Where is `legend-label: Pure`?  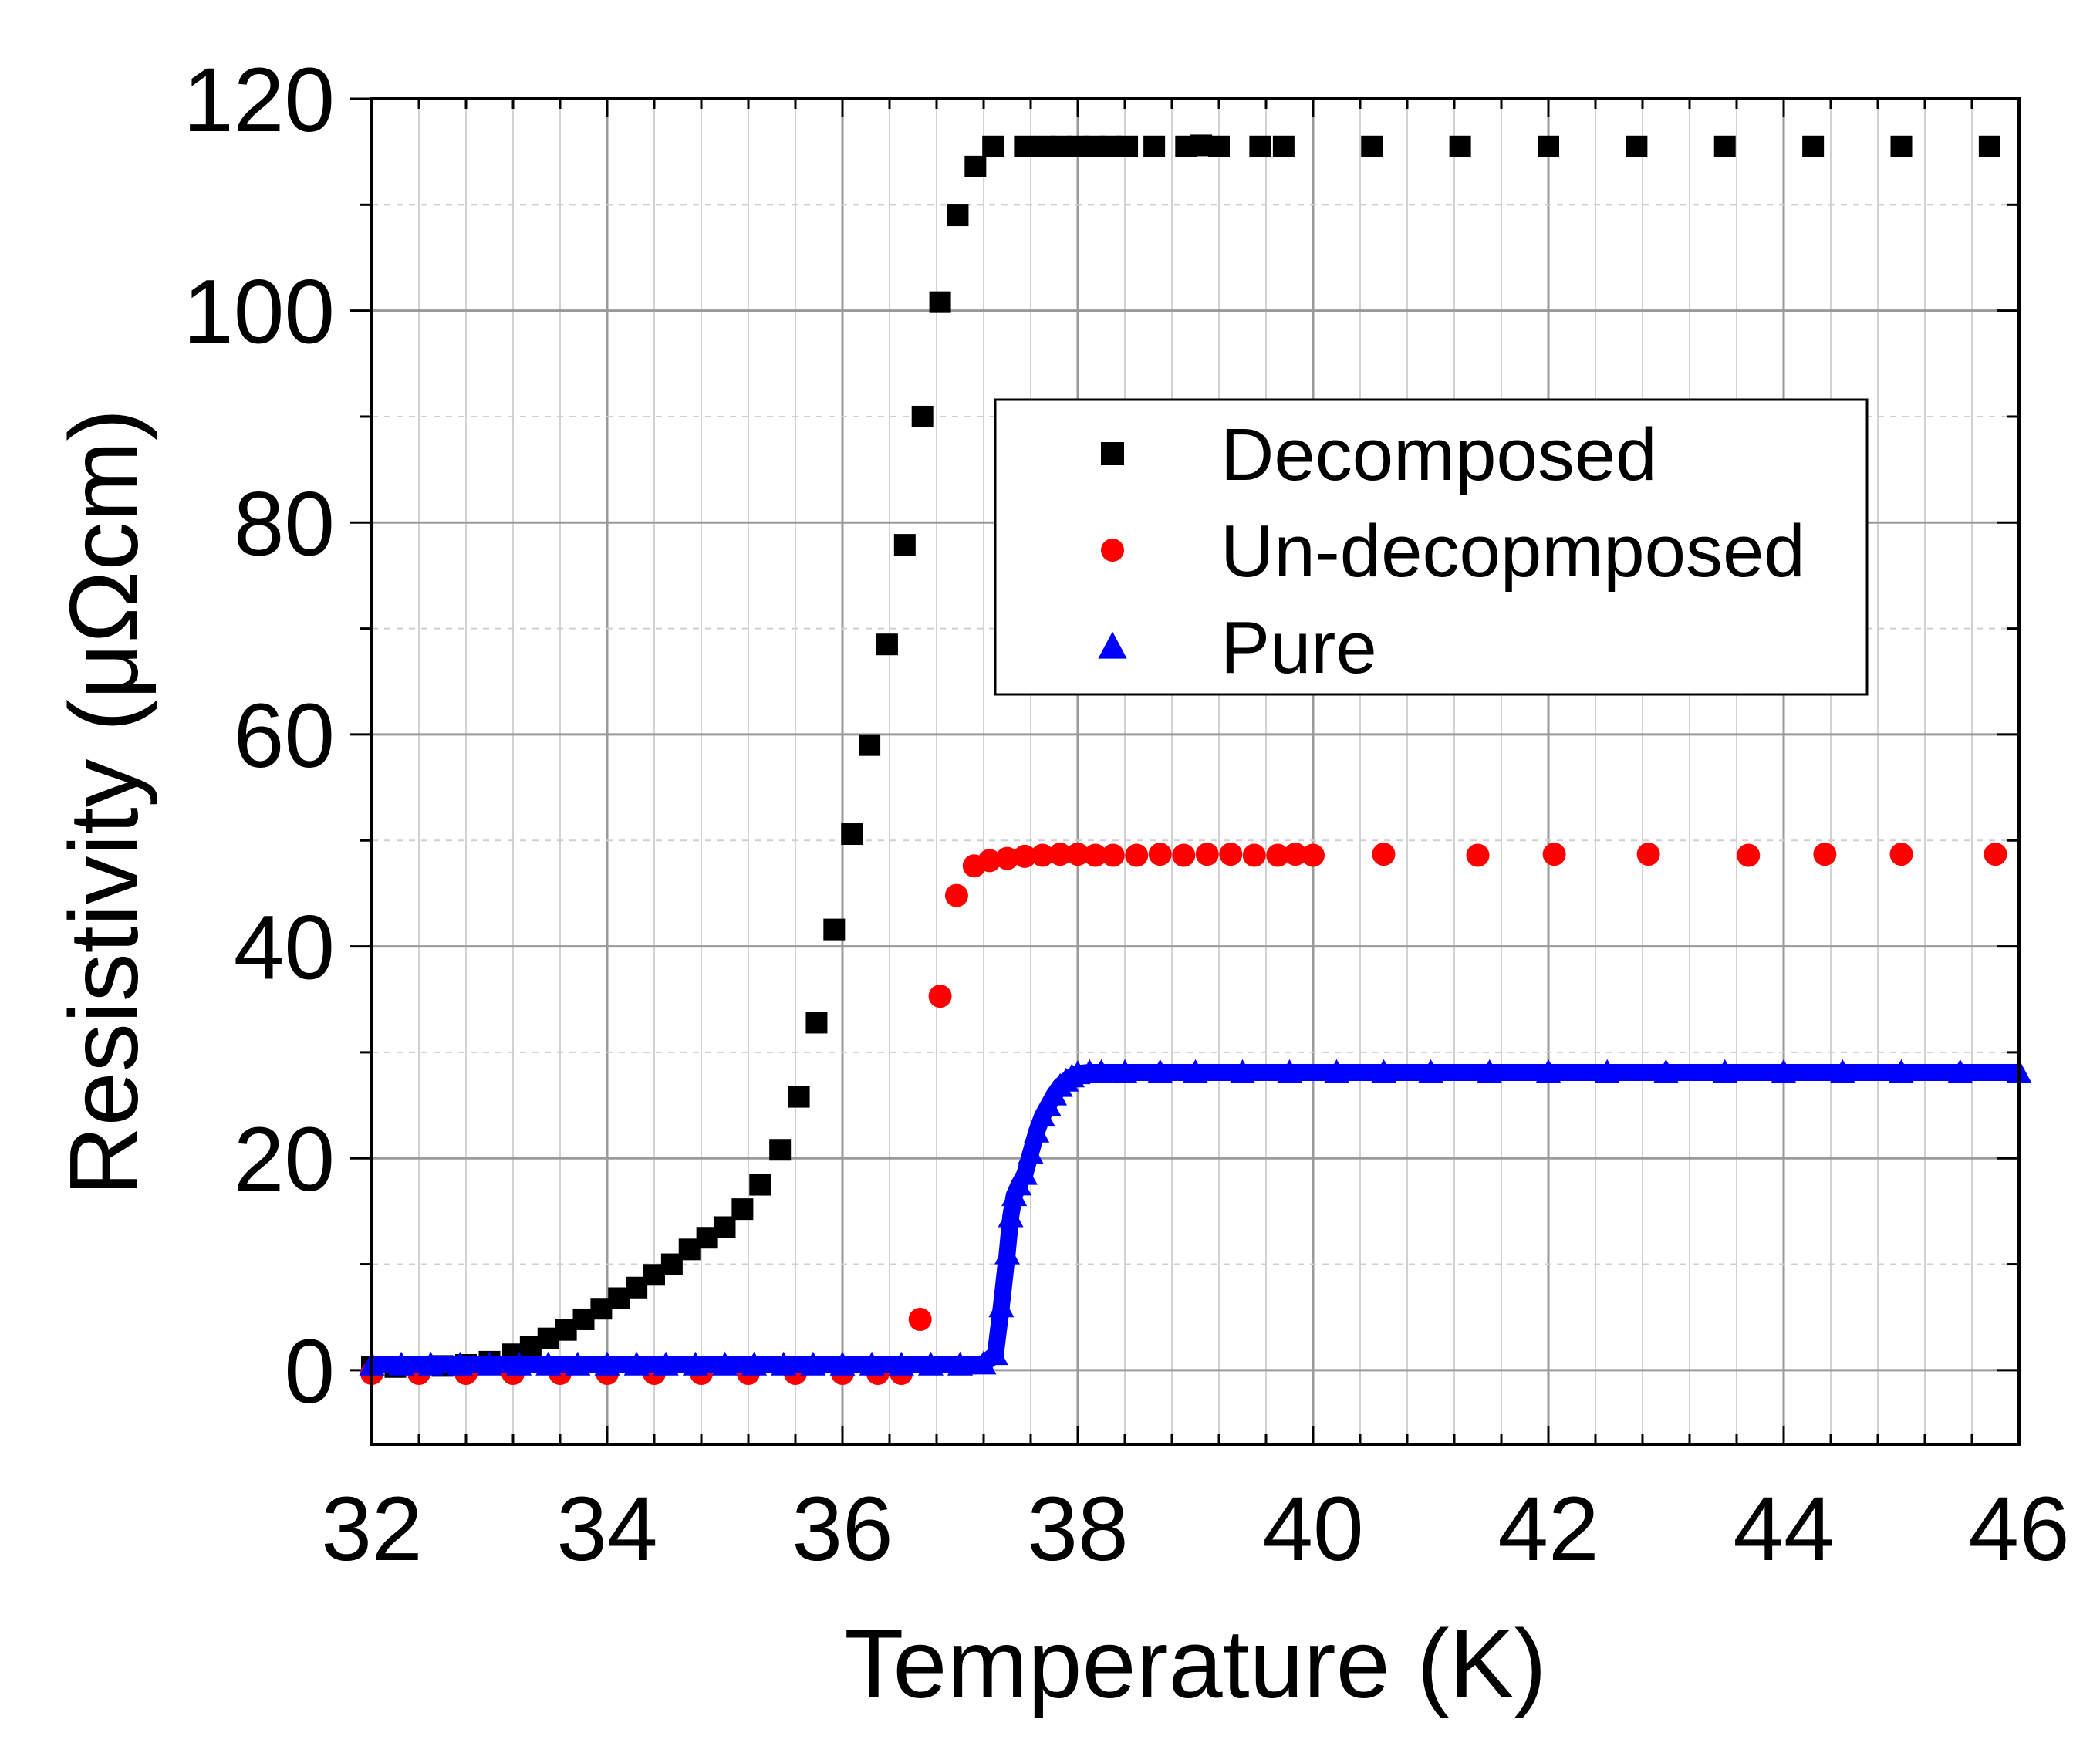 legend-label: Pure is located at coordinates (1298, 647).